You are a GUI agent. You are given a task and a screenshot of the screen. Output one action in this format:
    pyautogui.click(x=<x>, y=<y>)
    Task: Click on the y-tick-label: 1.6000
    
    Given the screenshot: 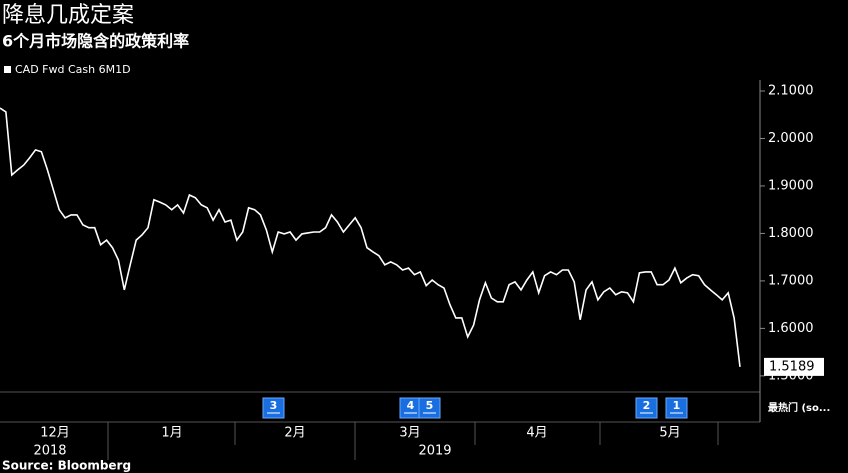 What is the action you would take?
    pyautogui.click(x=791, y=328)
    